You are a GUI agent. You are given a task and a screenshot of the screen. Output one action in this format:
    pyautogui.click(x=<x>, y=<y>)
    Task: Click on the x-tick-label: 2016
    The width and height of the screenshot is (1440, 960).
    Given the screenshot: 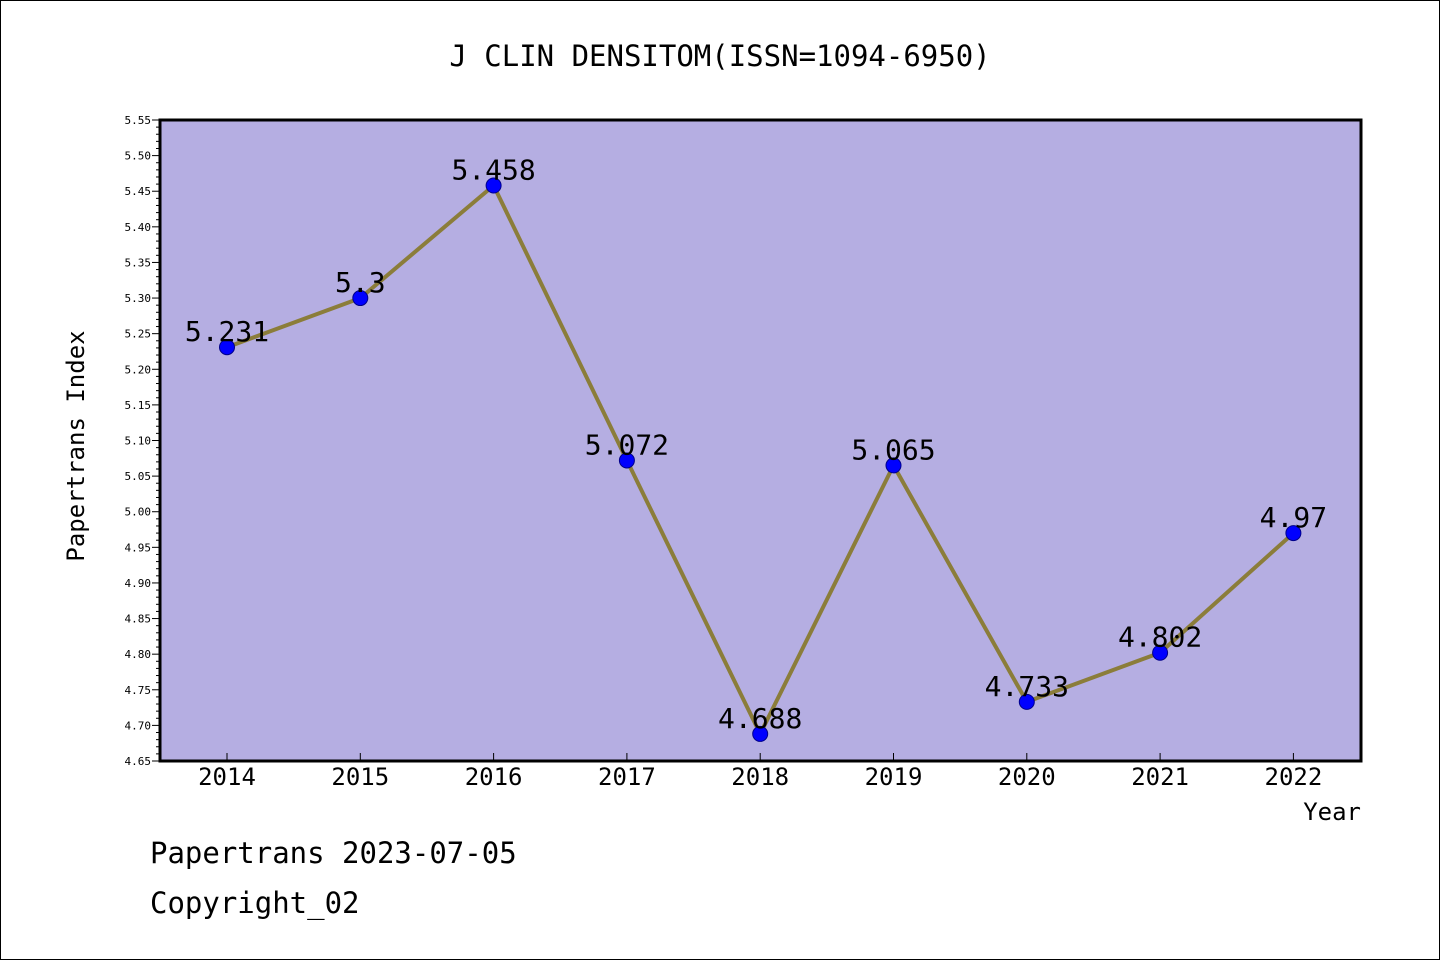 What is the action you would take?
    pyautogui.click(x=494, y=777)
    